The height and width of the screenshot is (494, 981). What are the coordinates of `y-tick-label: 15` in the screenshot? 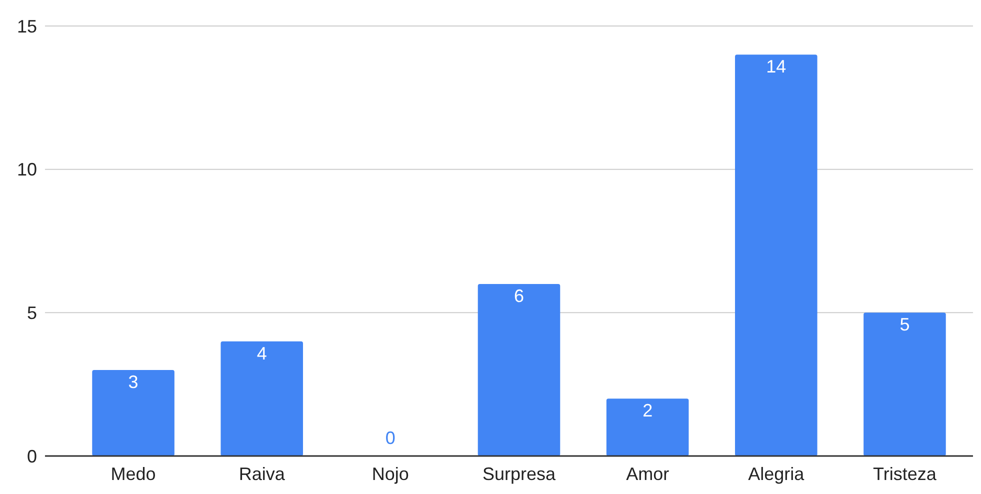 It's located at (26, 26).